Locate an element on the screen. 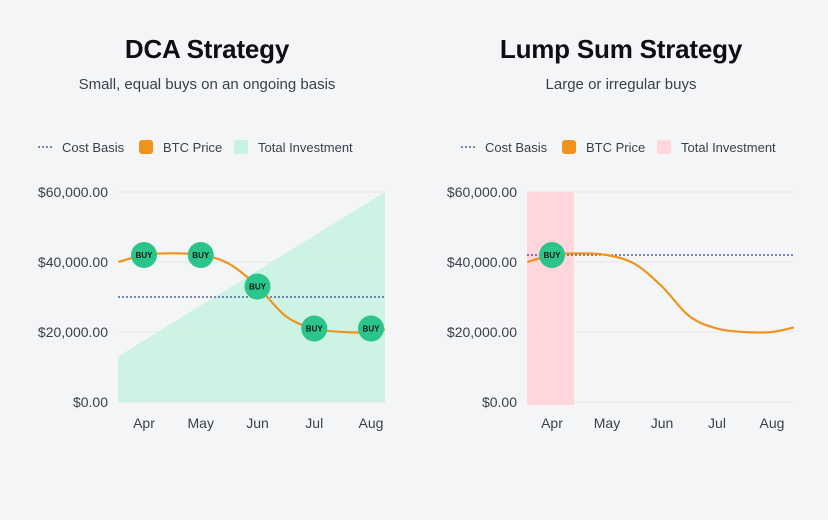 This screenshot has width=828, height=520. btc-price-line is located at coordinates (660, 293).